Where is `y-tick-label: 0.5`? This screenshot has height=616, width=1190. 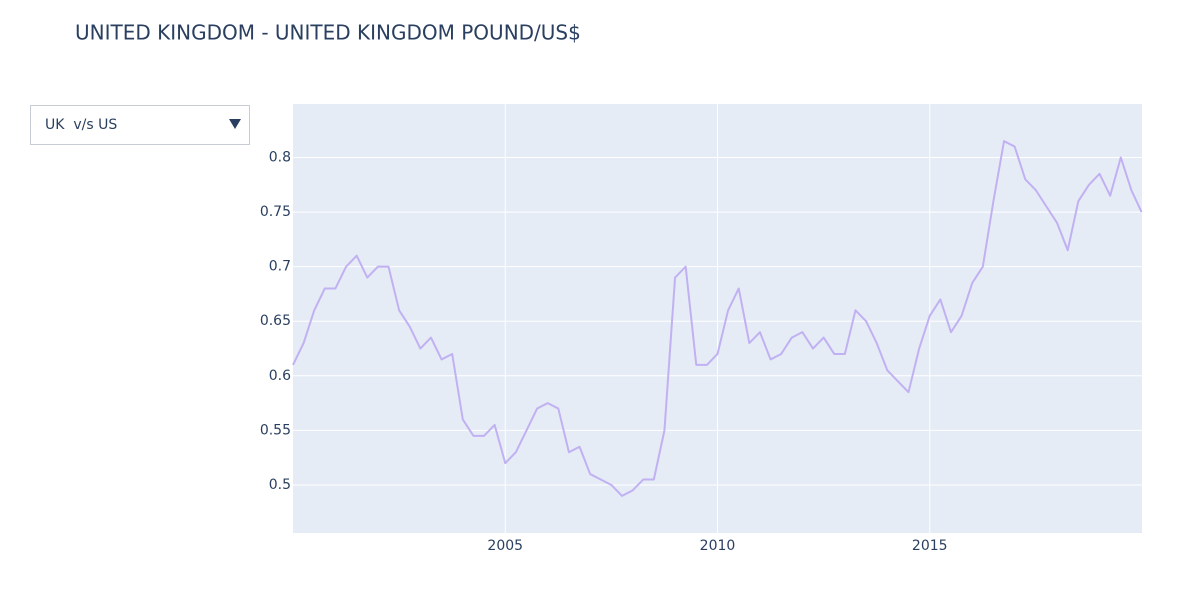 y-tick-label: 0.5 is located at coordinates (280, 485).